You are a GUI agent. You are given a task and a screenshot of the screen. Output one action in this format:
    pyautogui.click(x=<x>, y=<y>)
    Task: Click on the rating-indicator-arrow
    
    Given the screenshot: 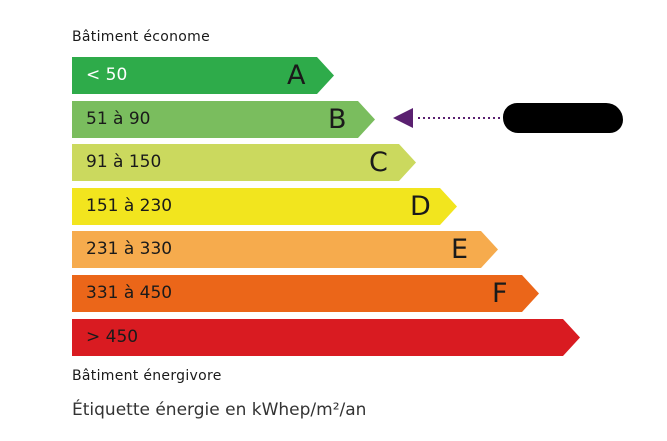 What is the action you would take?
    pyautogui.click(x=447, y=118)
    